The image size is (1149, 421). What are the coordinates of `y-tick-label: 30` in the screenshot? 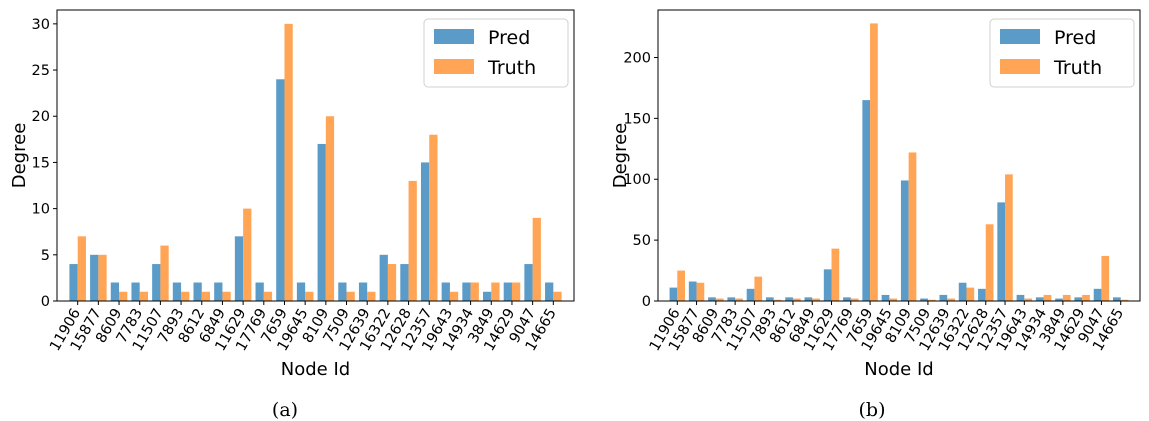 It's located at (41, 25).